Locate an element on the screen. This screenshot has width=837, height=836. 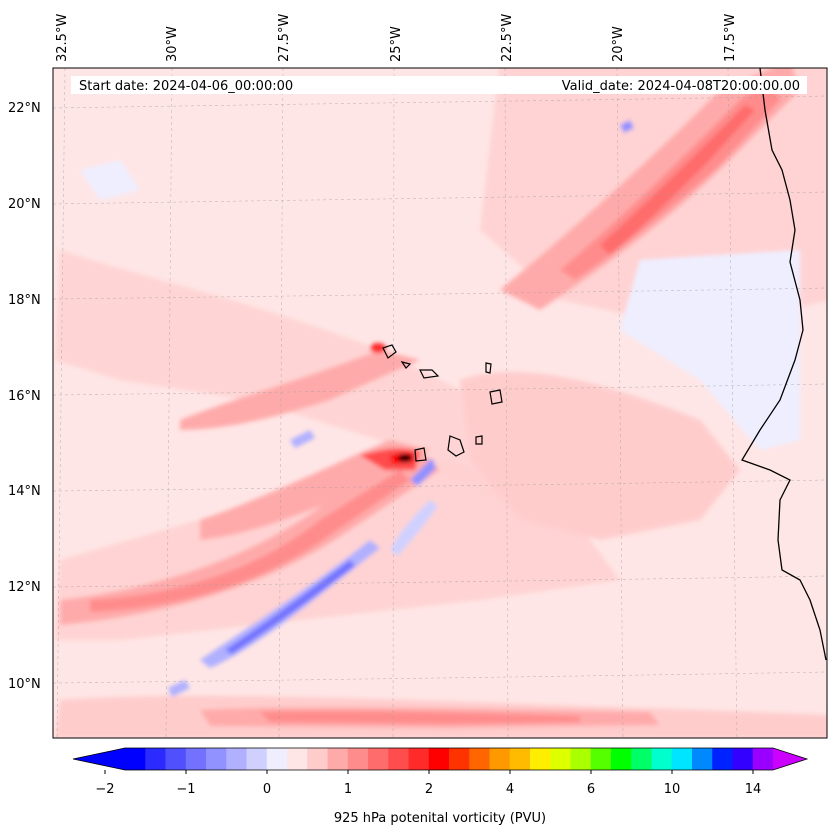
lon-label: 32.5°W is located at coordinates (62, 38).